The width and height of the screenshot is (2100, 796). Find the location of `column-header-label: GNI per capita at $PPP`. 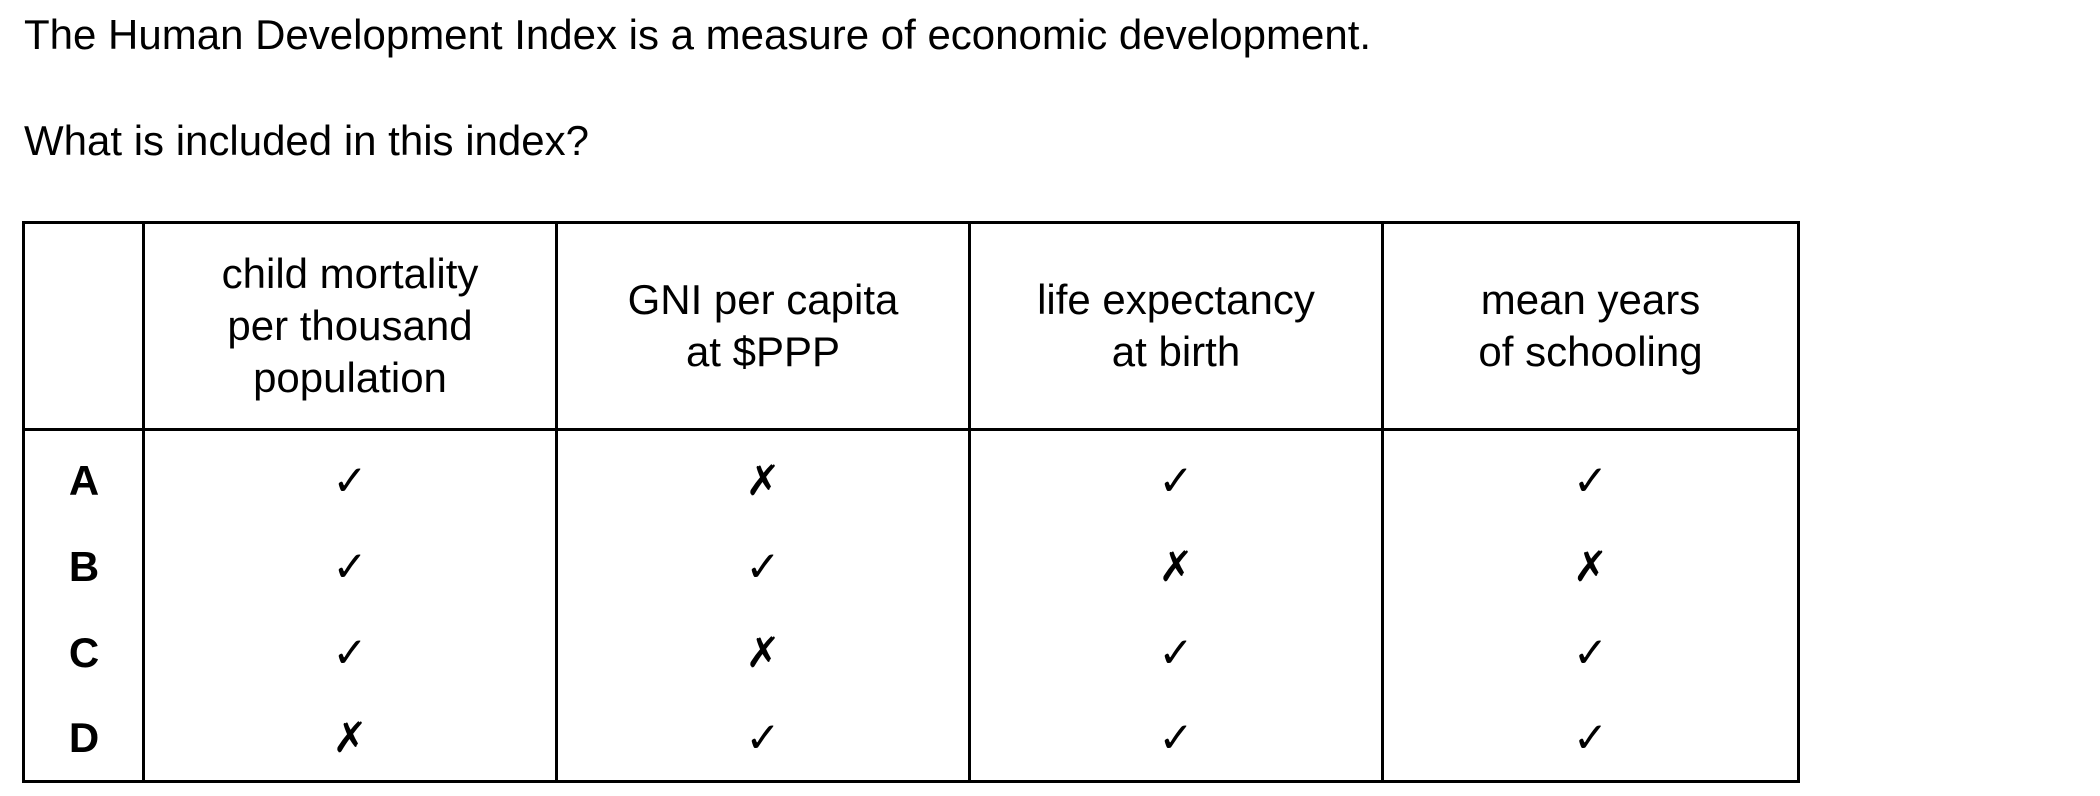

column-header-label: GNI per capita at $PPP is located at coordinates (763, 325).